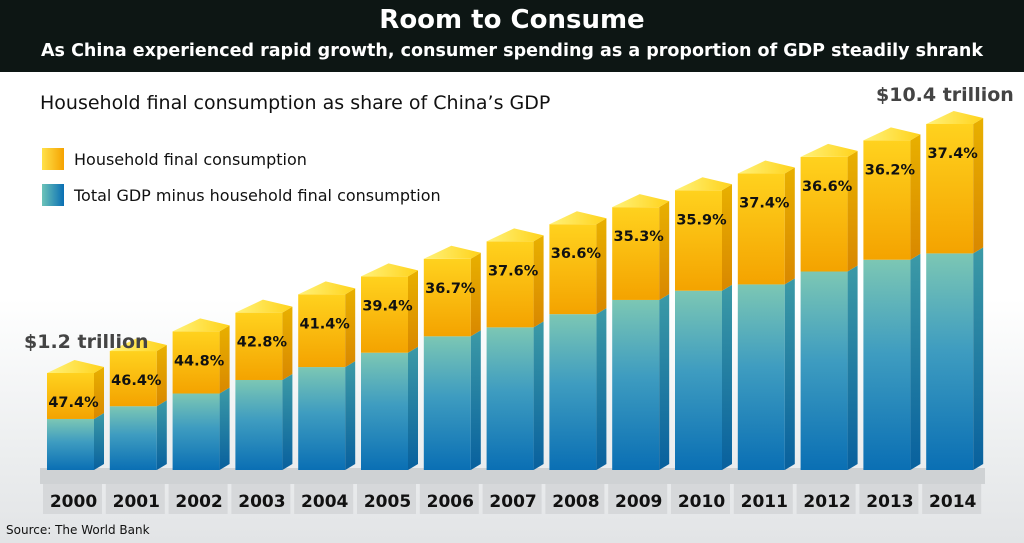  I want to click on data-label-2005: 39.4%, so click(387, 306).